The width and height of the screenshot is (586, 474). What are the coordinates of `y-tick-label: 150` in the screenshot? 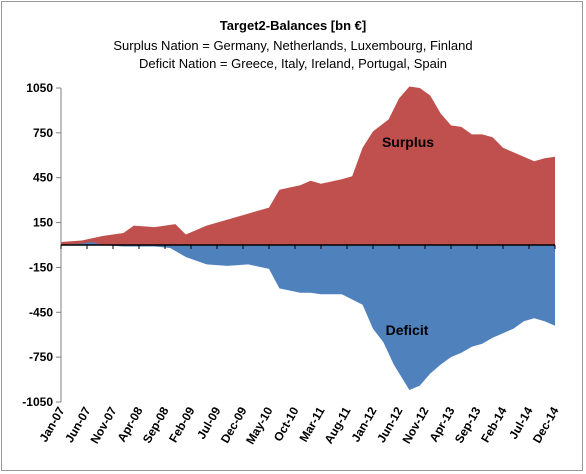 It's located at (43, 223).